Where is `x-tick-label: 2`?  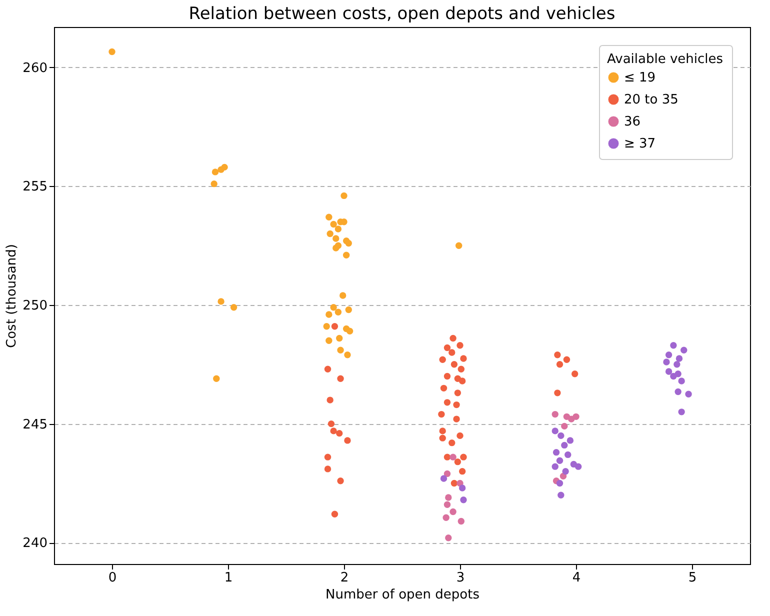
x-tick-label: 2 is located at coordinates (344, 578).